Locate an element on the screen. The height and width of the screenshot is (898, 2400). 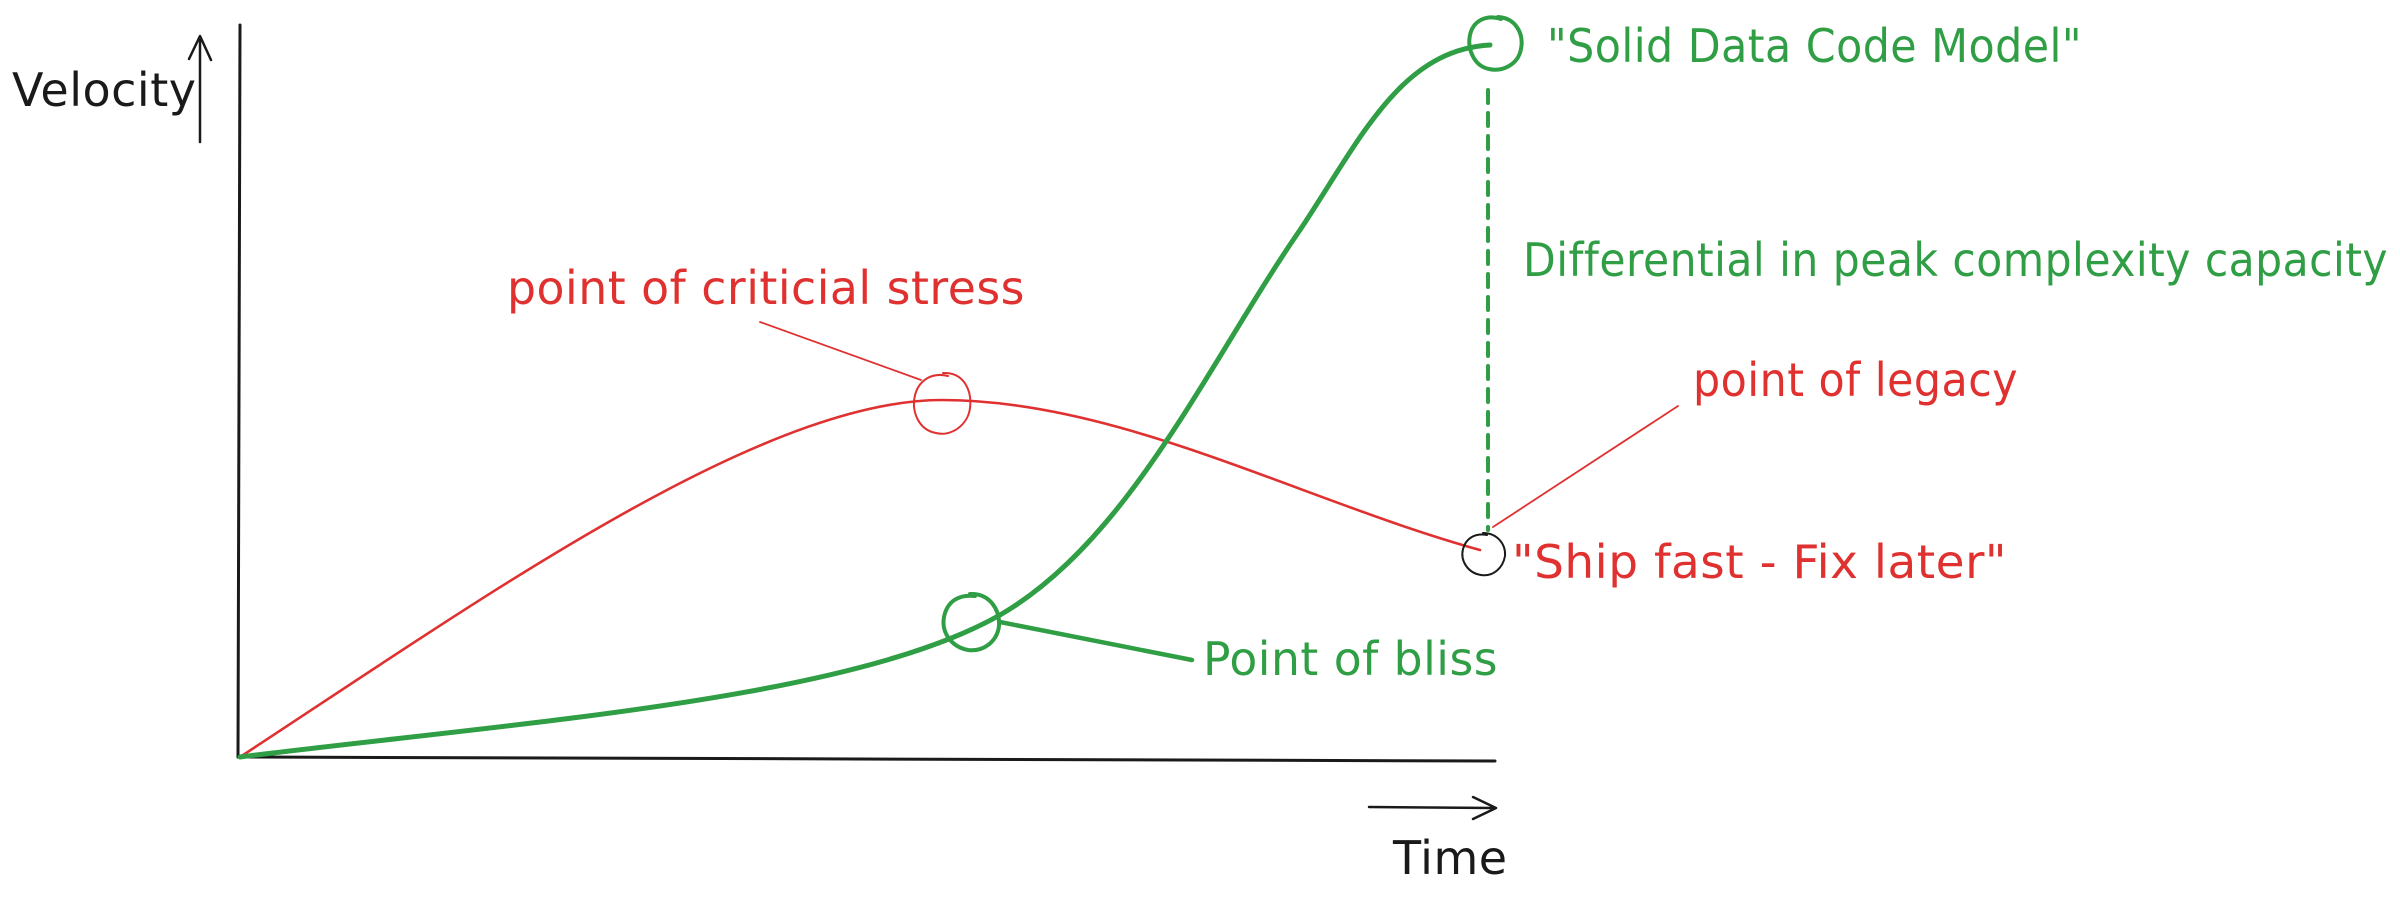
y-axis-label: Velocity is located at coordinates (104, 90).